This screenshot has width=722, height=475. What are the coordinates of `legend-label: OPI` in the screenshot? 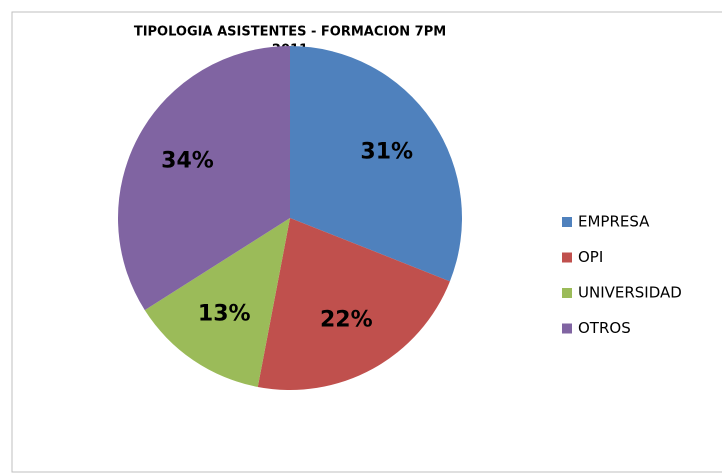 It's located at (590, 257).